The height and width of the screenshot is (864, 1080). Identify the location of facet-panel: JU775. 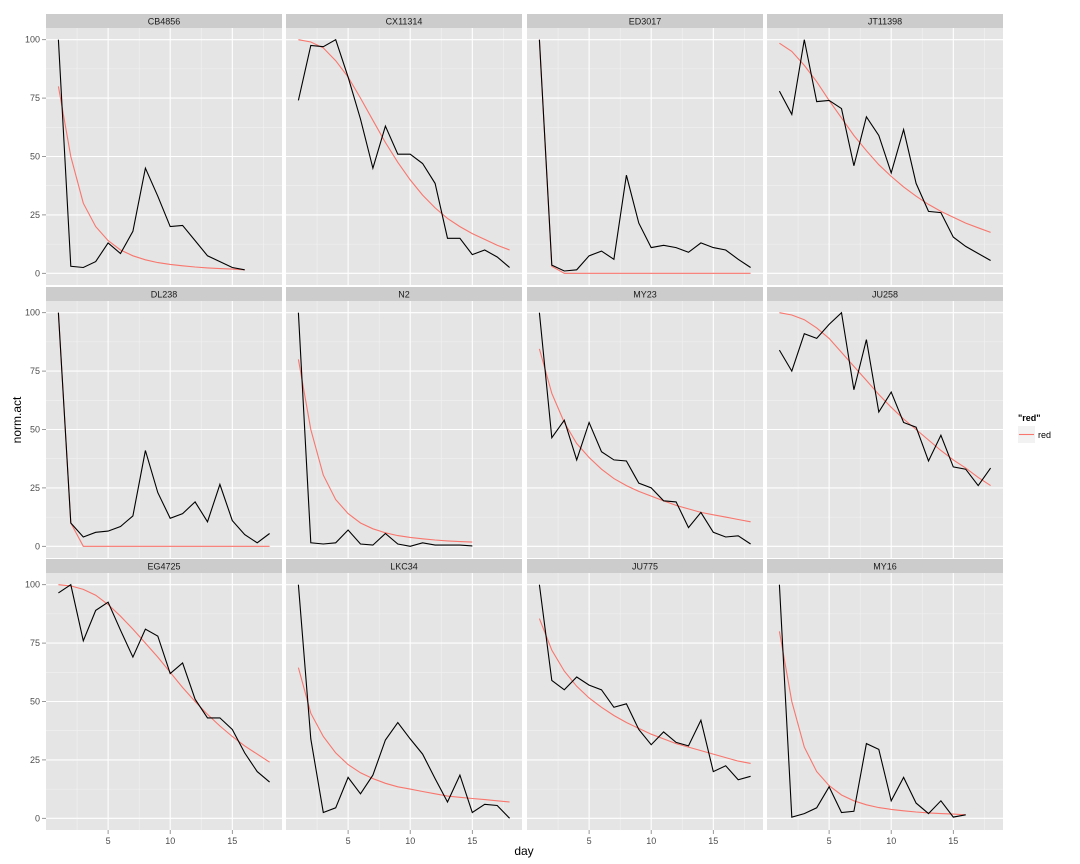
(645, 694).